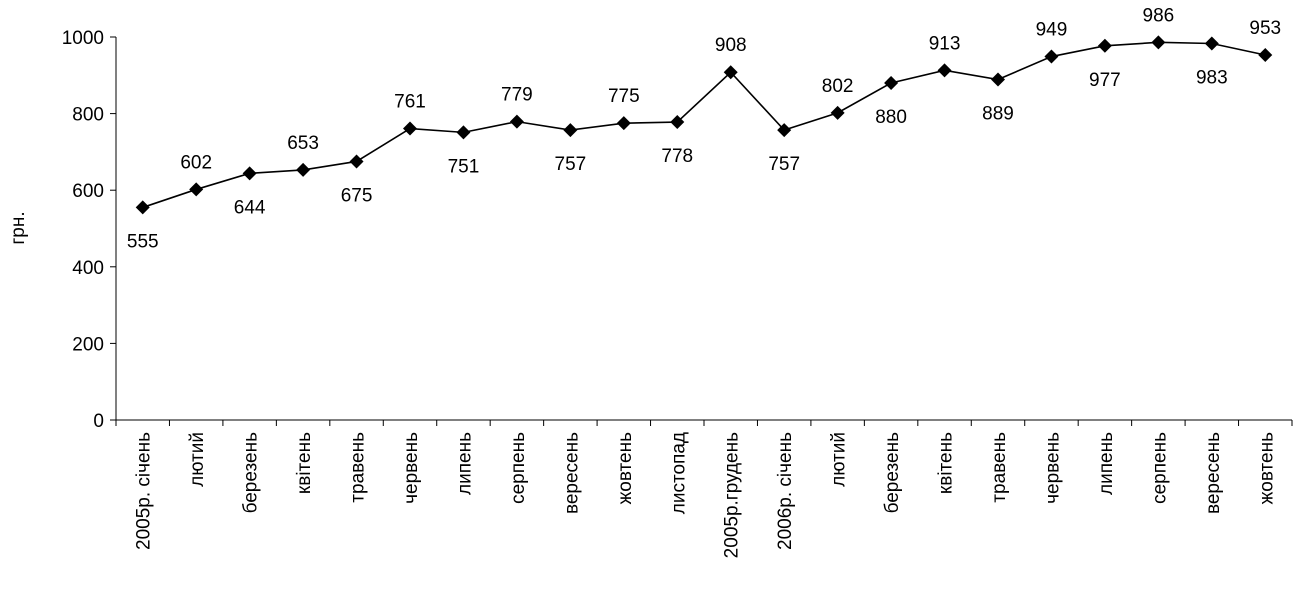  Describe the element at coordinates (1052, 30) in the screenshot. I see `data-label: 949` at that location.